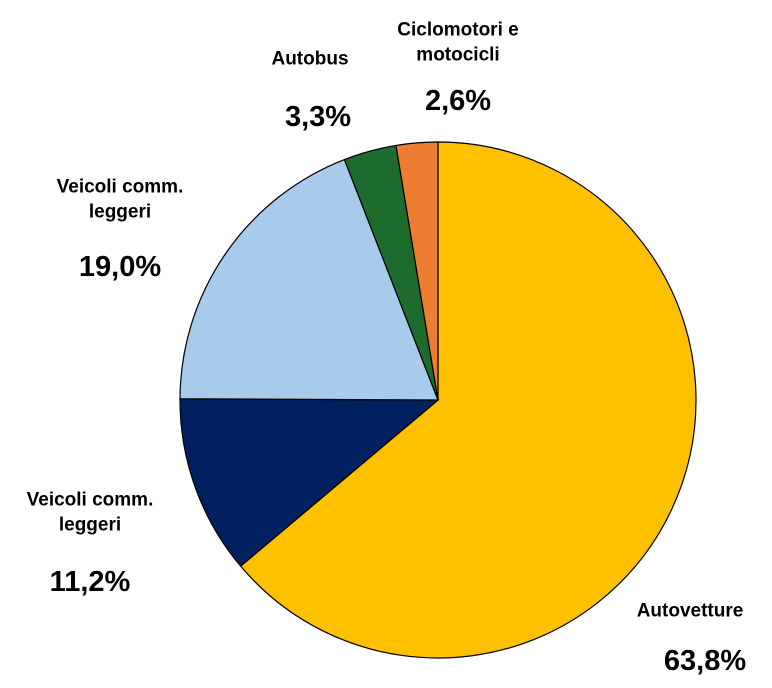 The height and width of the screenshot is (688, 772). Describe the element at coordinates (120, 267) in the screenshot. I see `value-label: 19,0%` at that location.